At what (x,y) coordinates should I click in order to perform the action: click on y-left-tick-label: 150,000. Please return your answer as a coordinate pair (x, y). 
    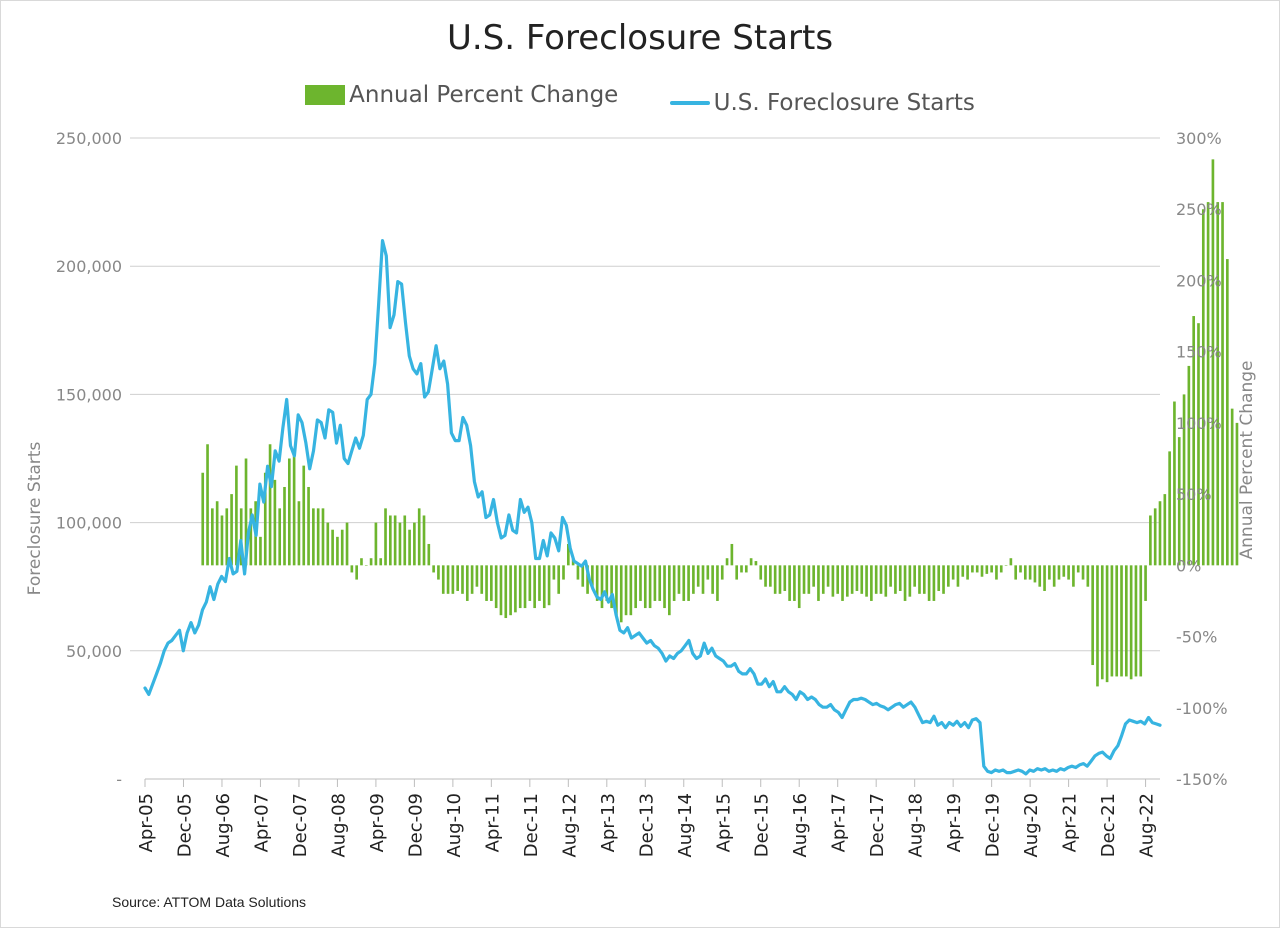
    Looking at the image, I should click on (89, 394).